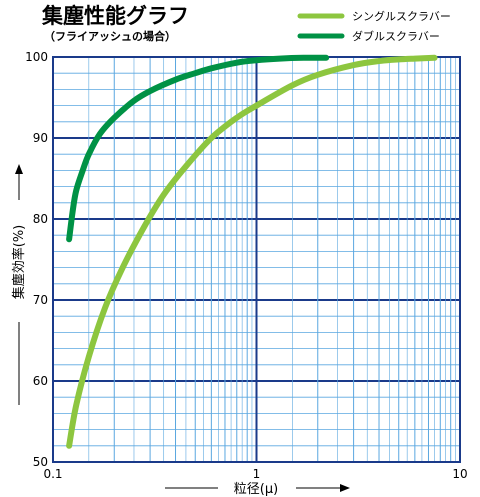 This screenshot has height=497, width=480. What do you see at coordinates (19, 169) in the screenshot?
I see `y-axis-arrow-icon` at bounding box center [19, 169].